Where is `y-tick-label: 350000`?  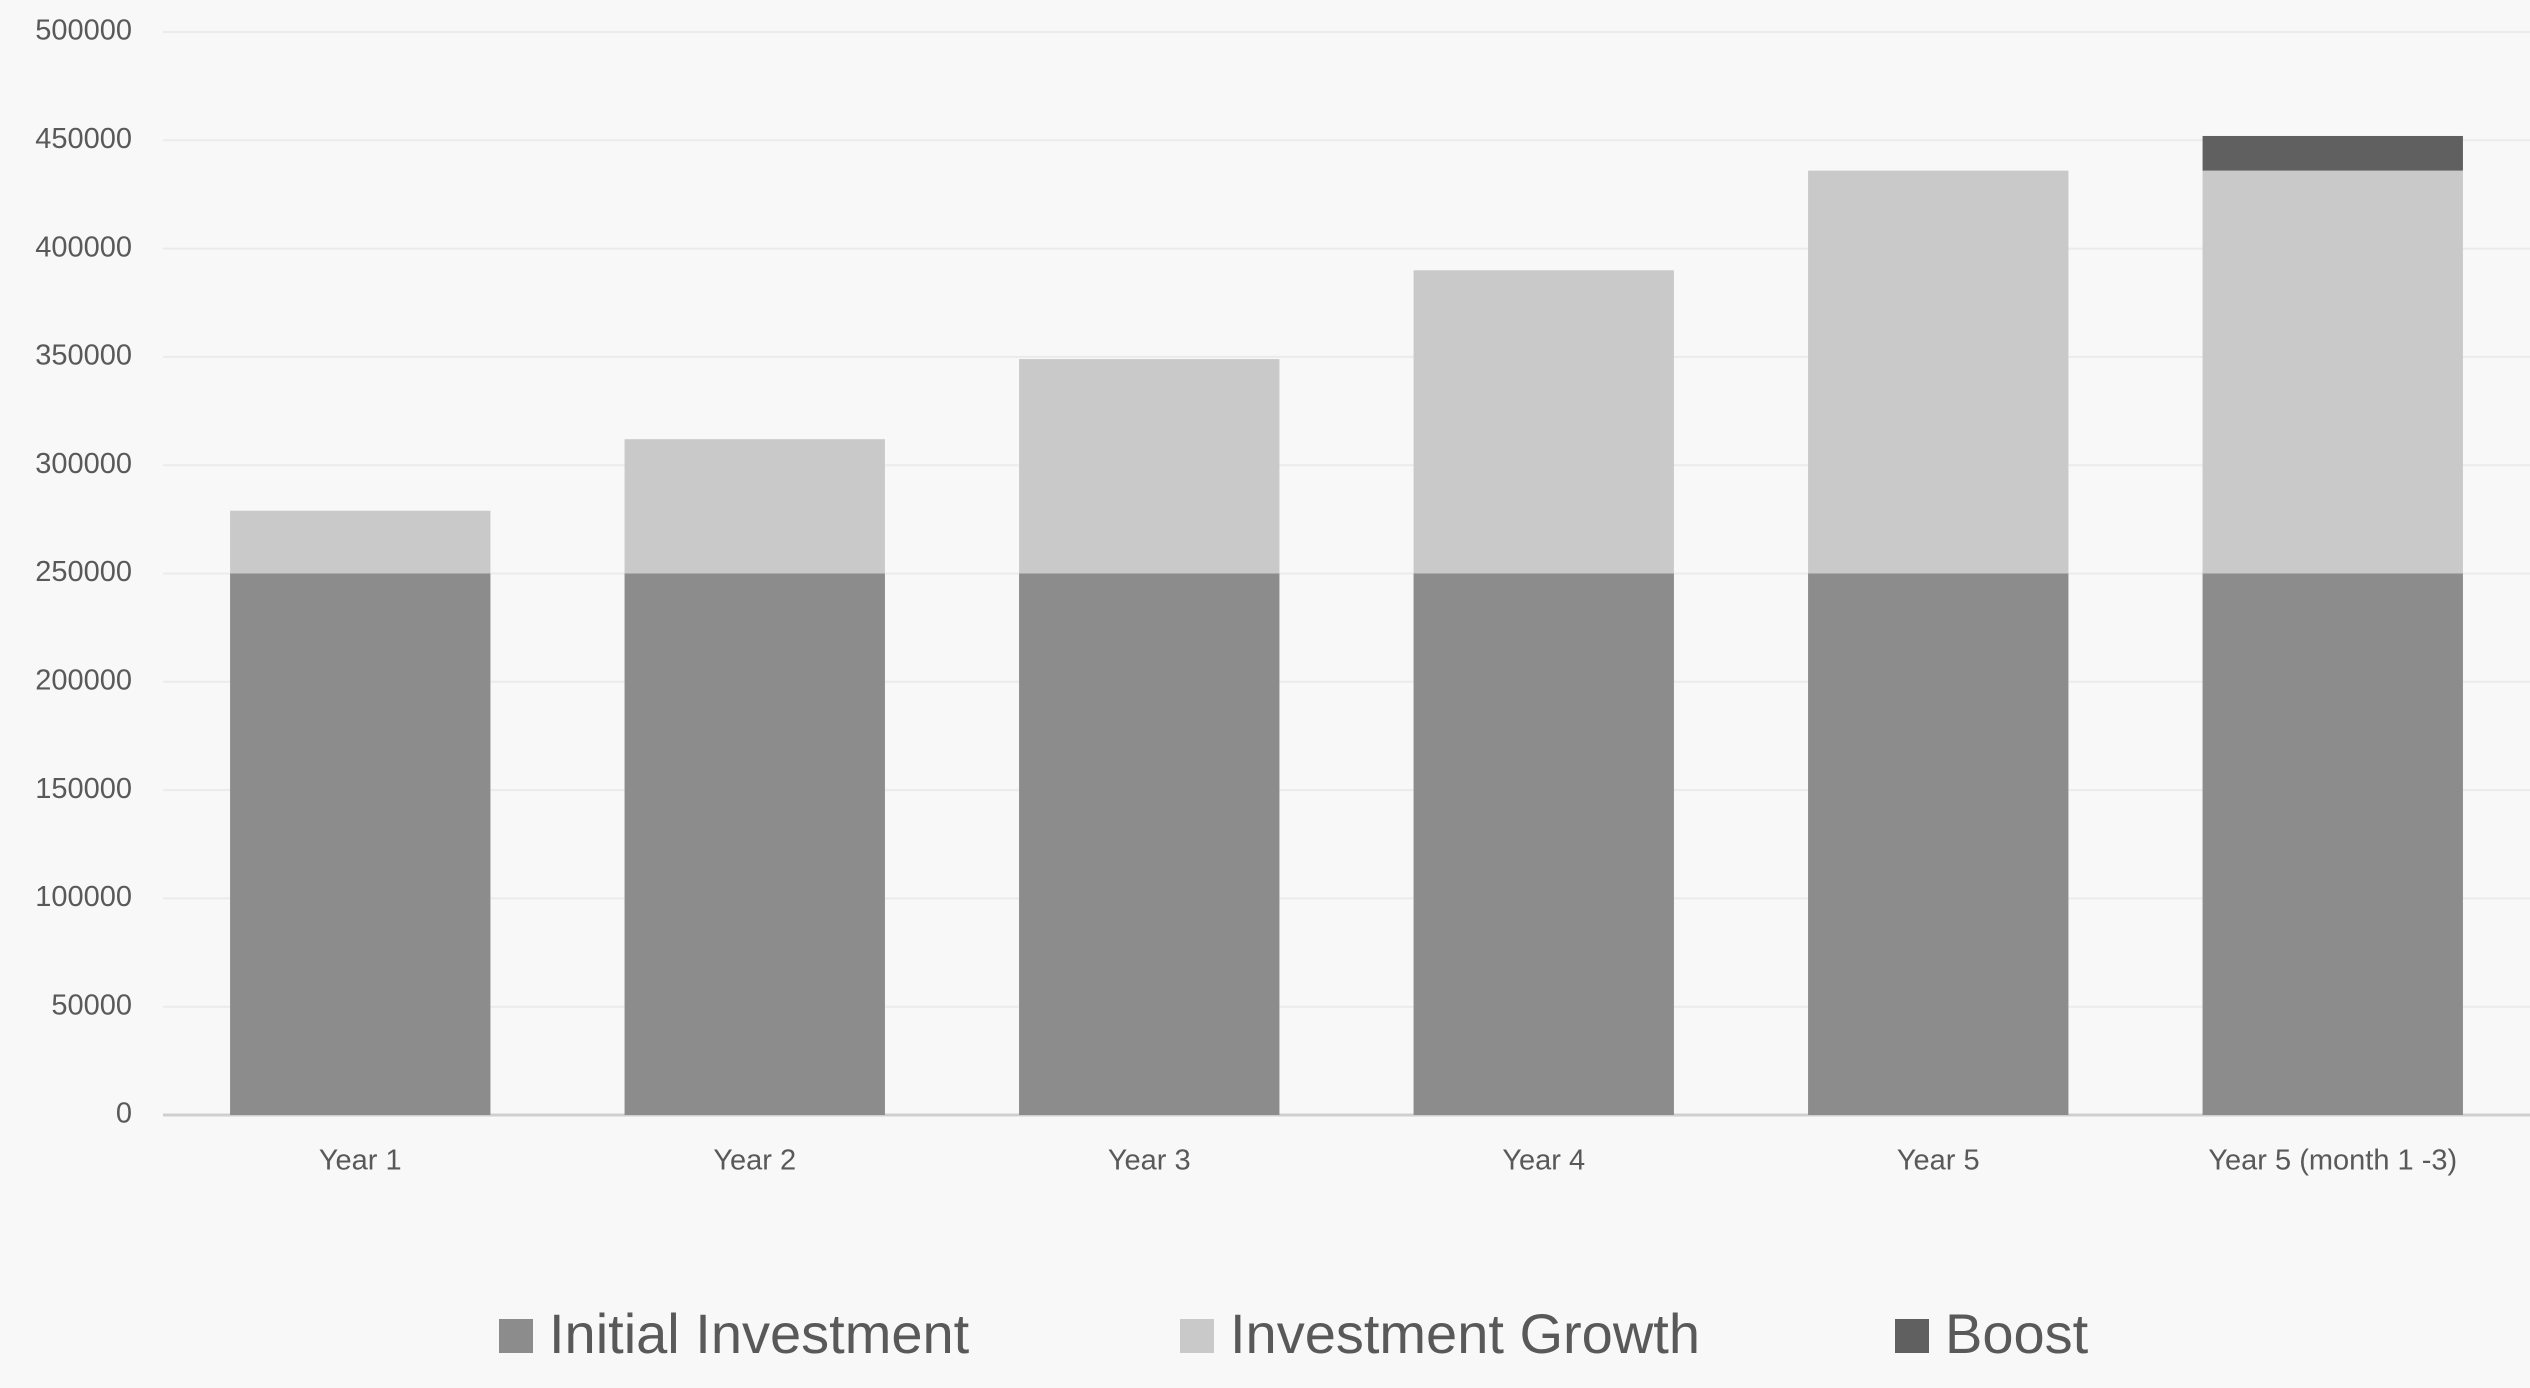 y-tick-label: 350000 is located at coordinates (83, 356).